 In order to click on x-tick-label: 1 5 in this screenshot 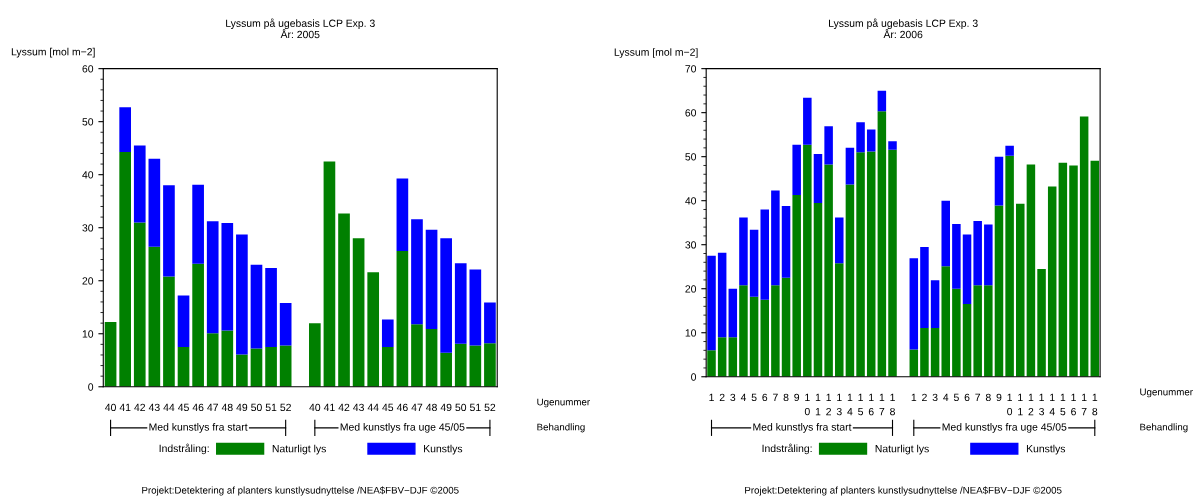, I will do `click(861, 404)`.